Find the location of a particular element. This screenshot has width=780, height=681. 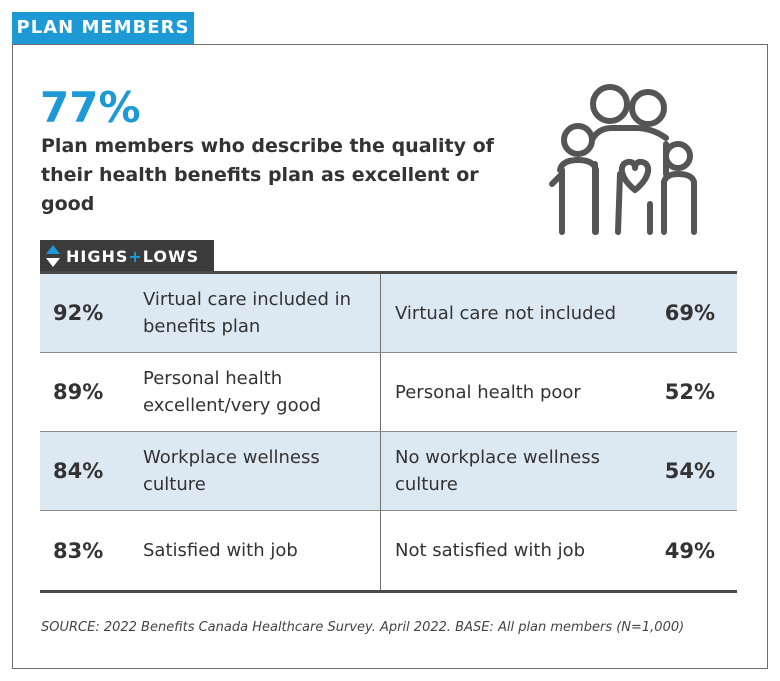

high-percentage: 83% is located at coordinates (78, 550).